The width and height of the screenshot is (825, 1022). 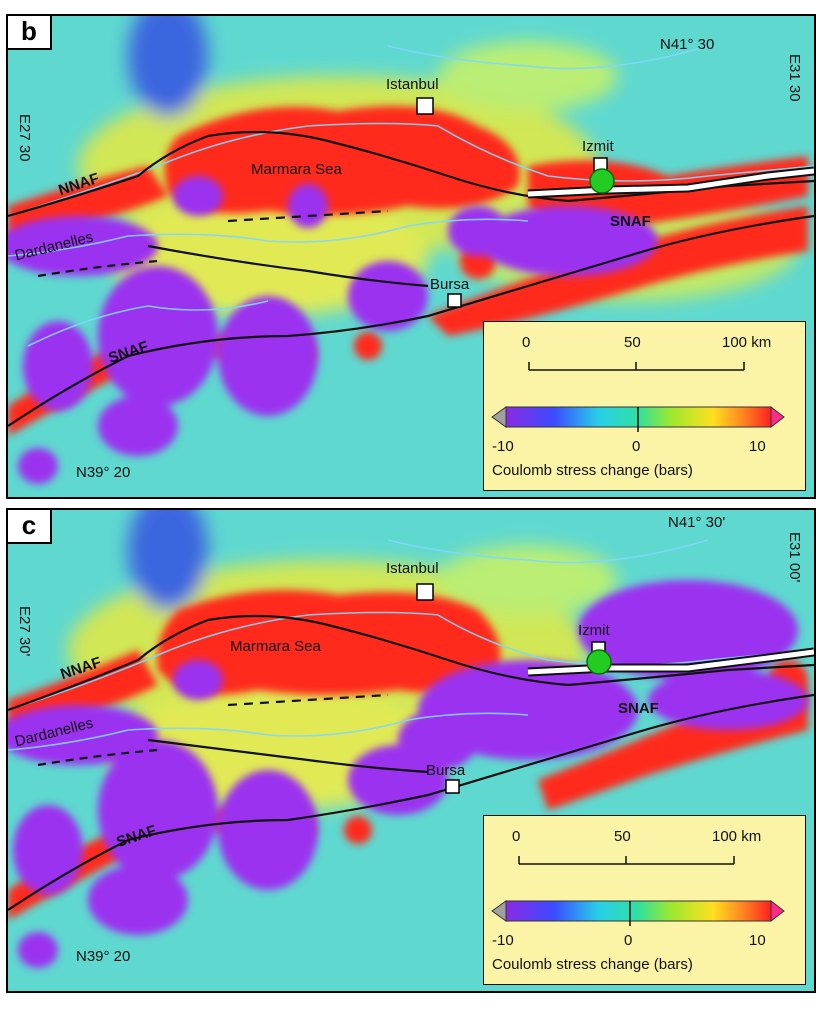 I want to click on lon-left-label: E27 30', so click(x=24, y=631).